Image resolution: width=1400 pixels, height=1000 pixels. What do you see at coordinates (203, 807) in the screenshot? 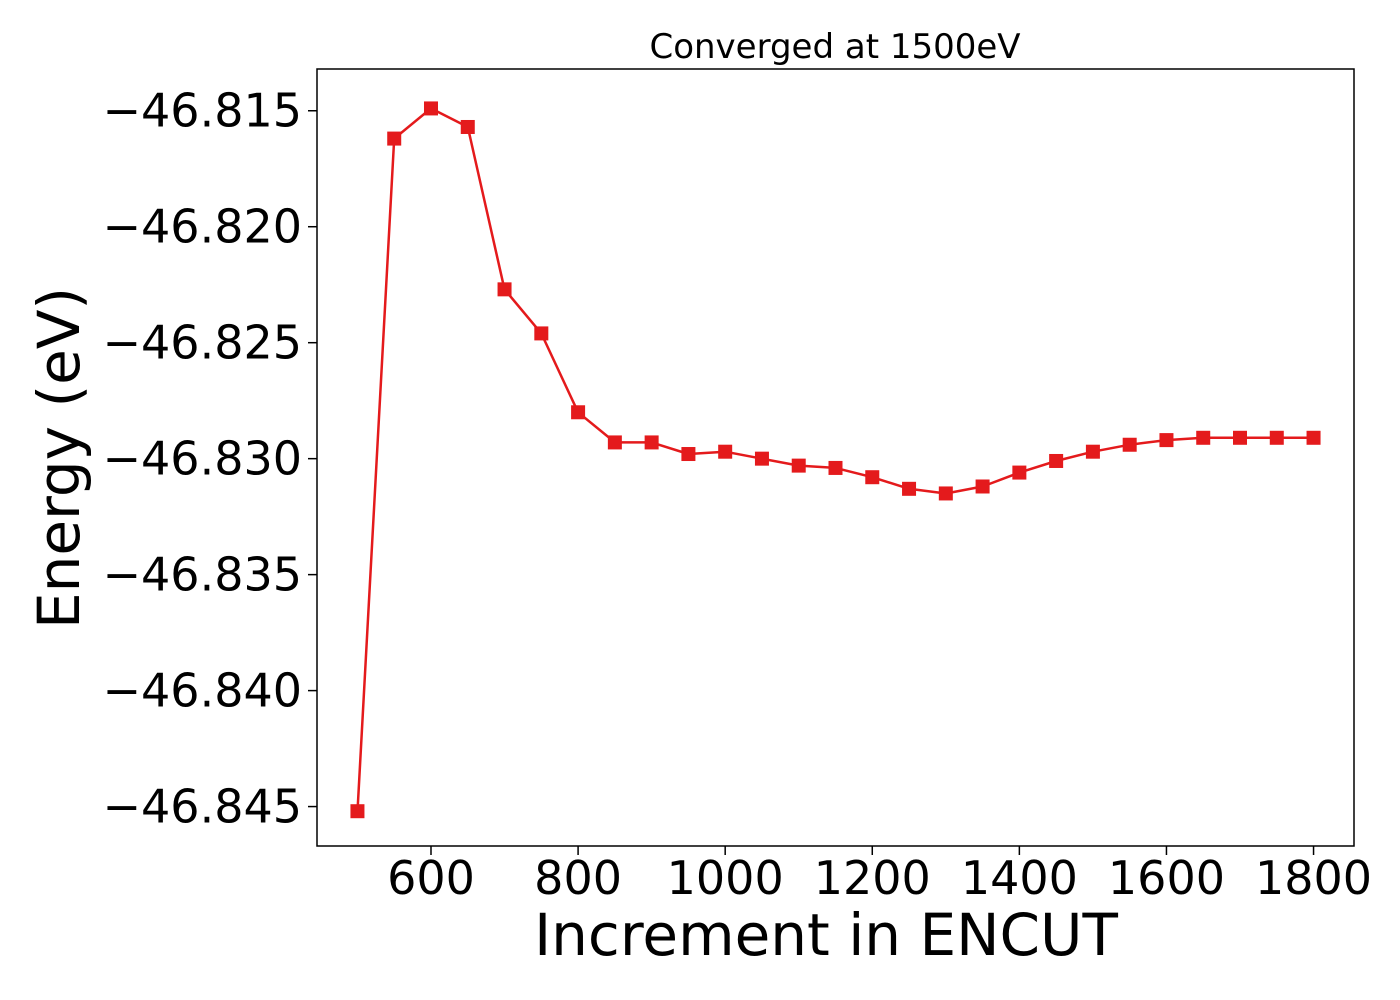
I see `y-tick-label: −46.845` at bounding box center [203, 807].